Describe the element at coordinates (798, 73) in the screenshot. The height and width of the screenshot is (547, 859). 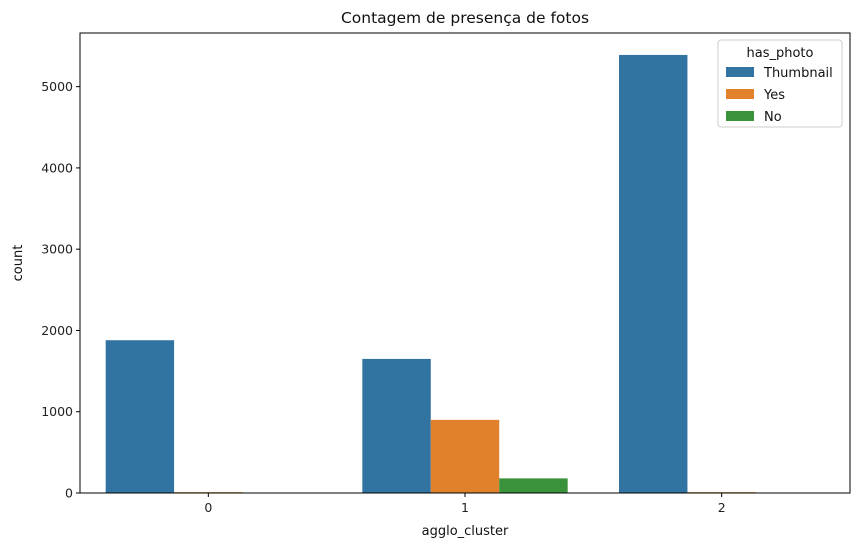
I see `legend-label-thumbnail: Thumbnail` at that location.